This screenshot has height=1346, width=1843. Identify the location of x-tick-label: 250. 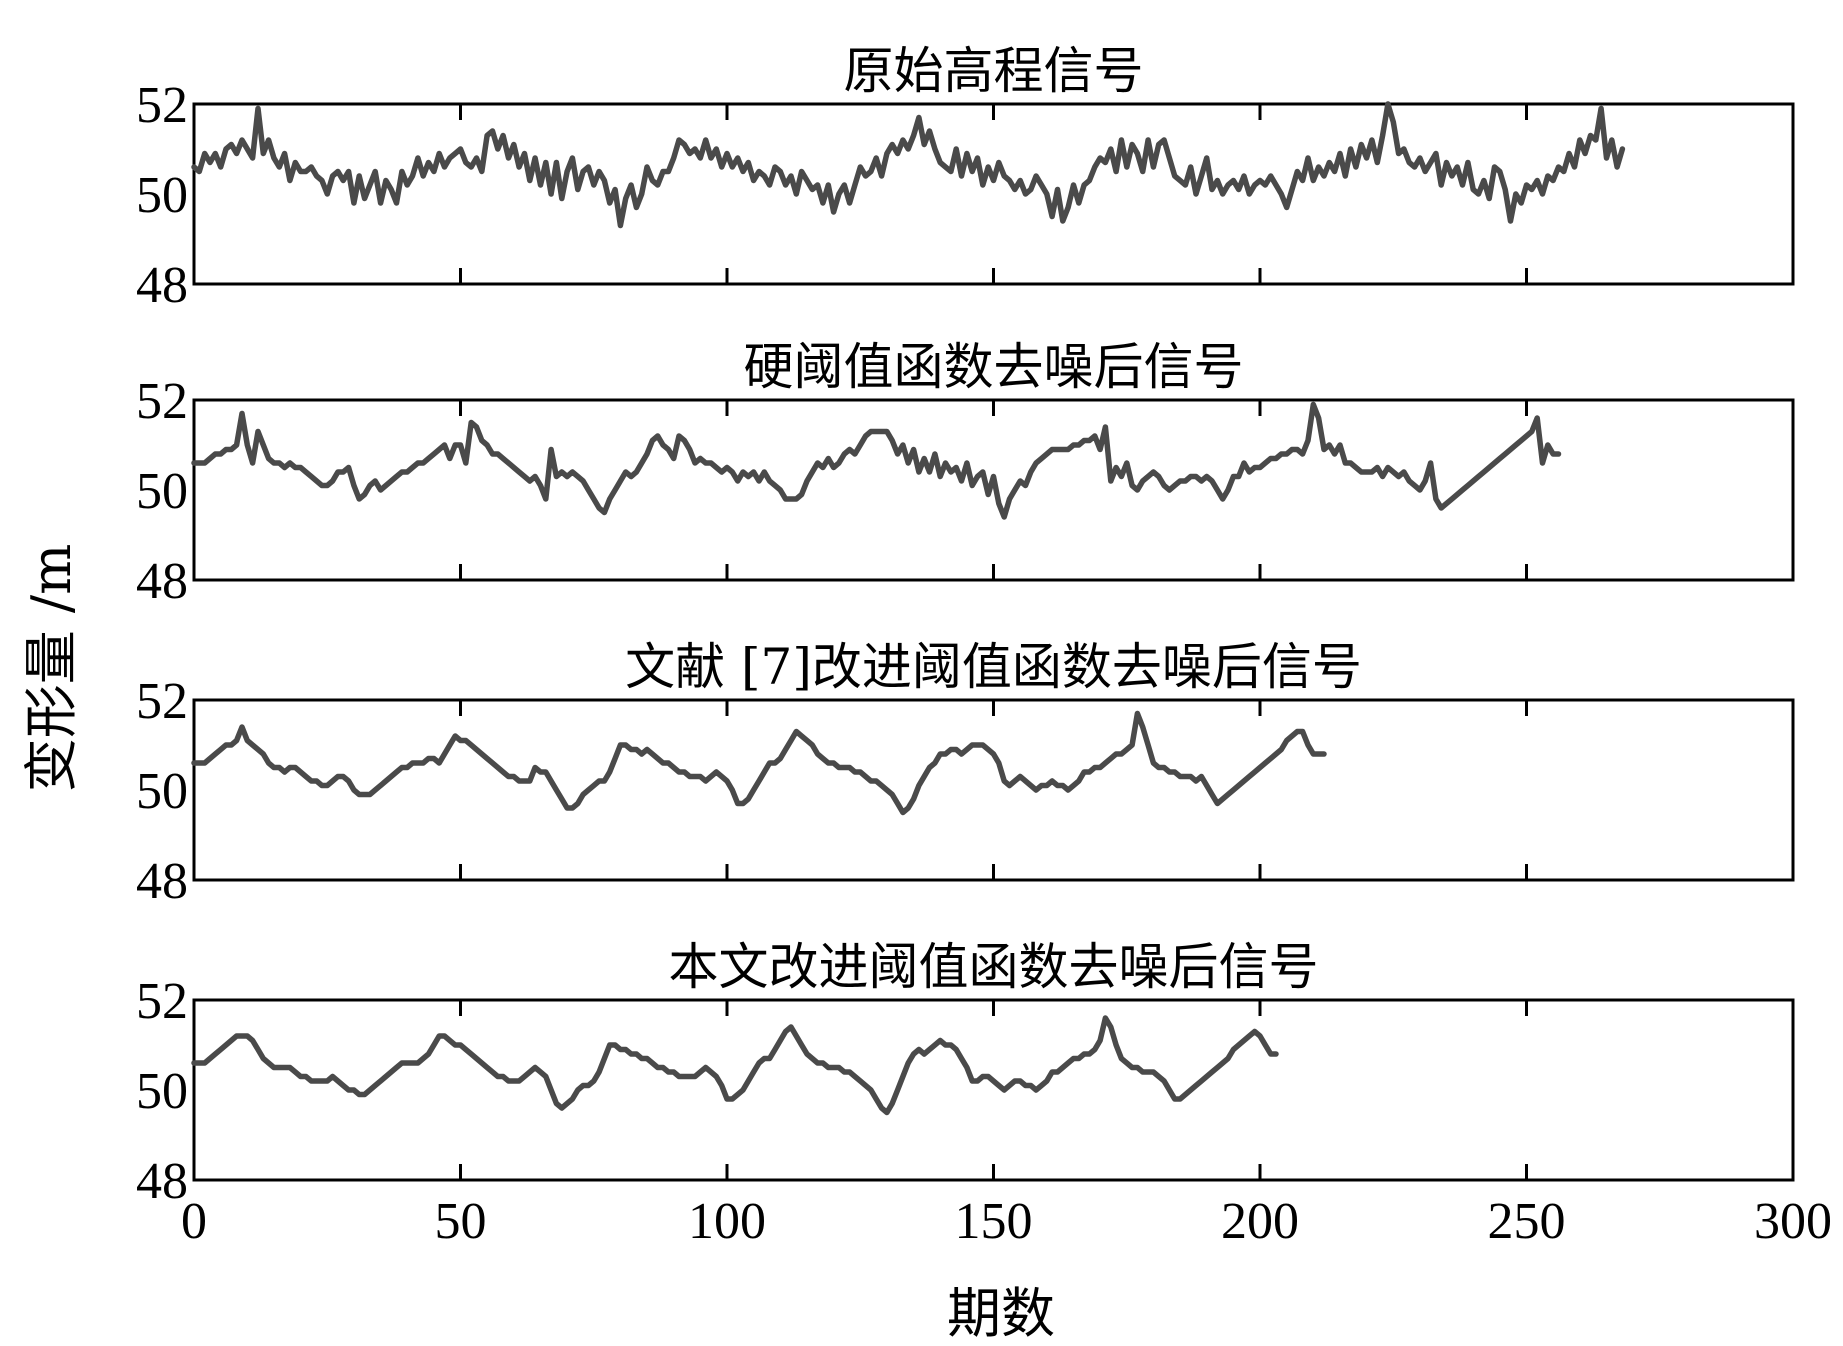
(1527, 1221).